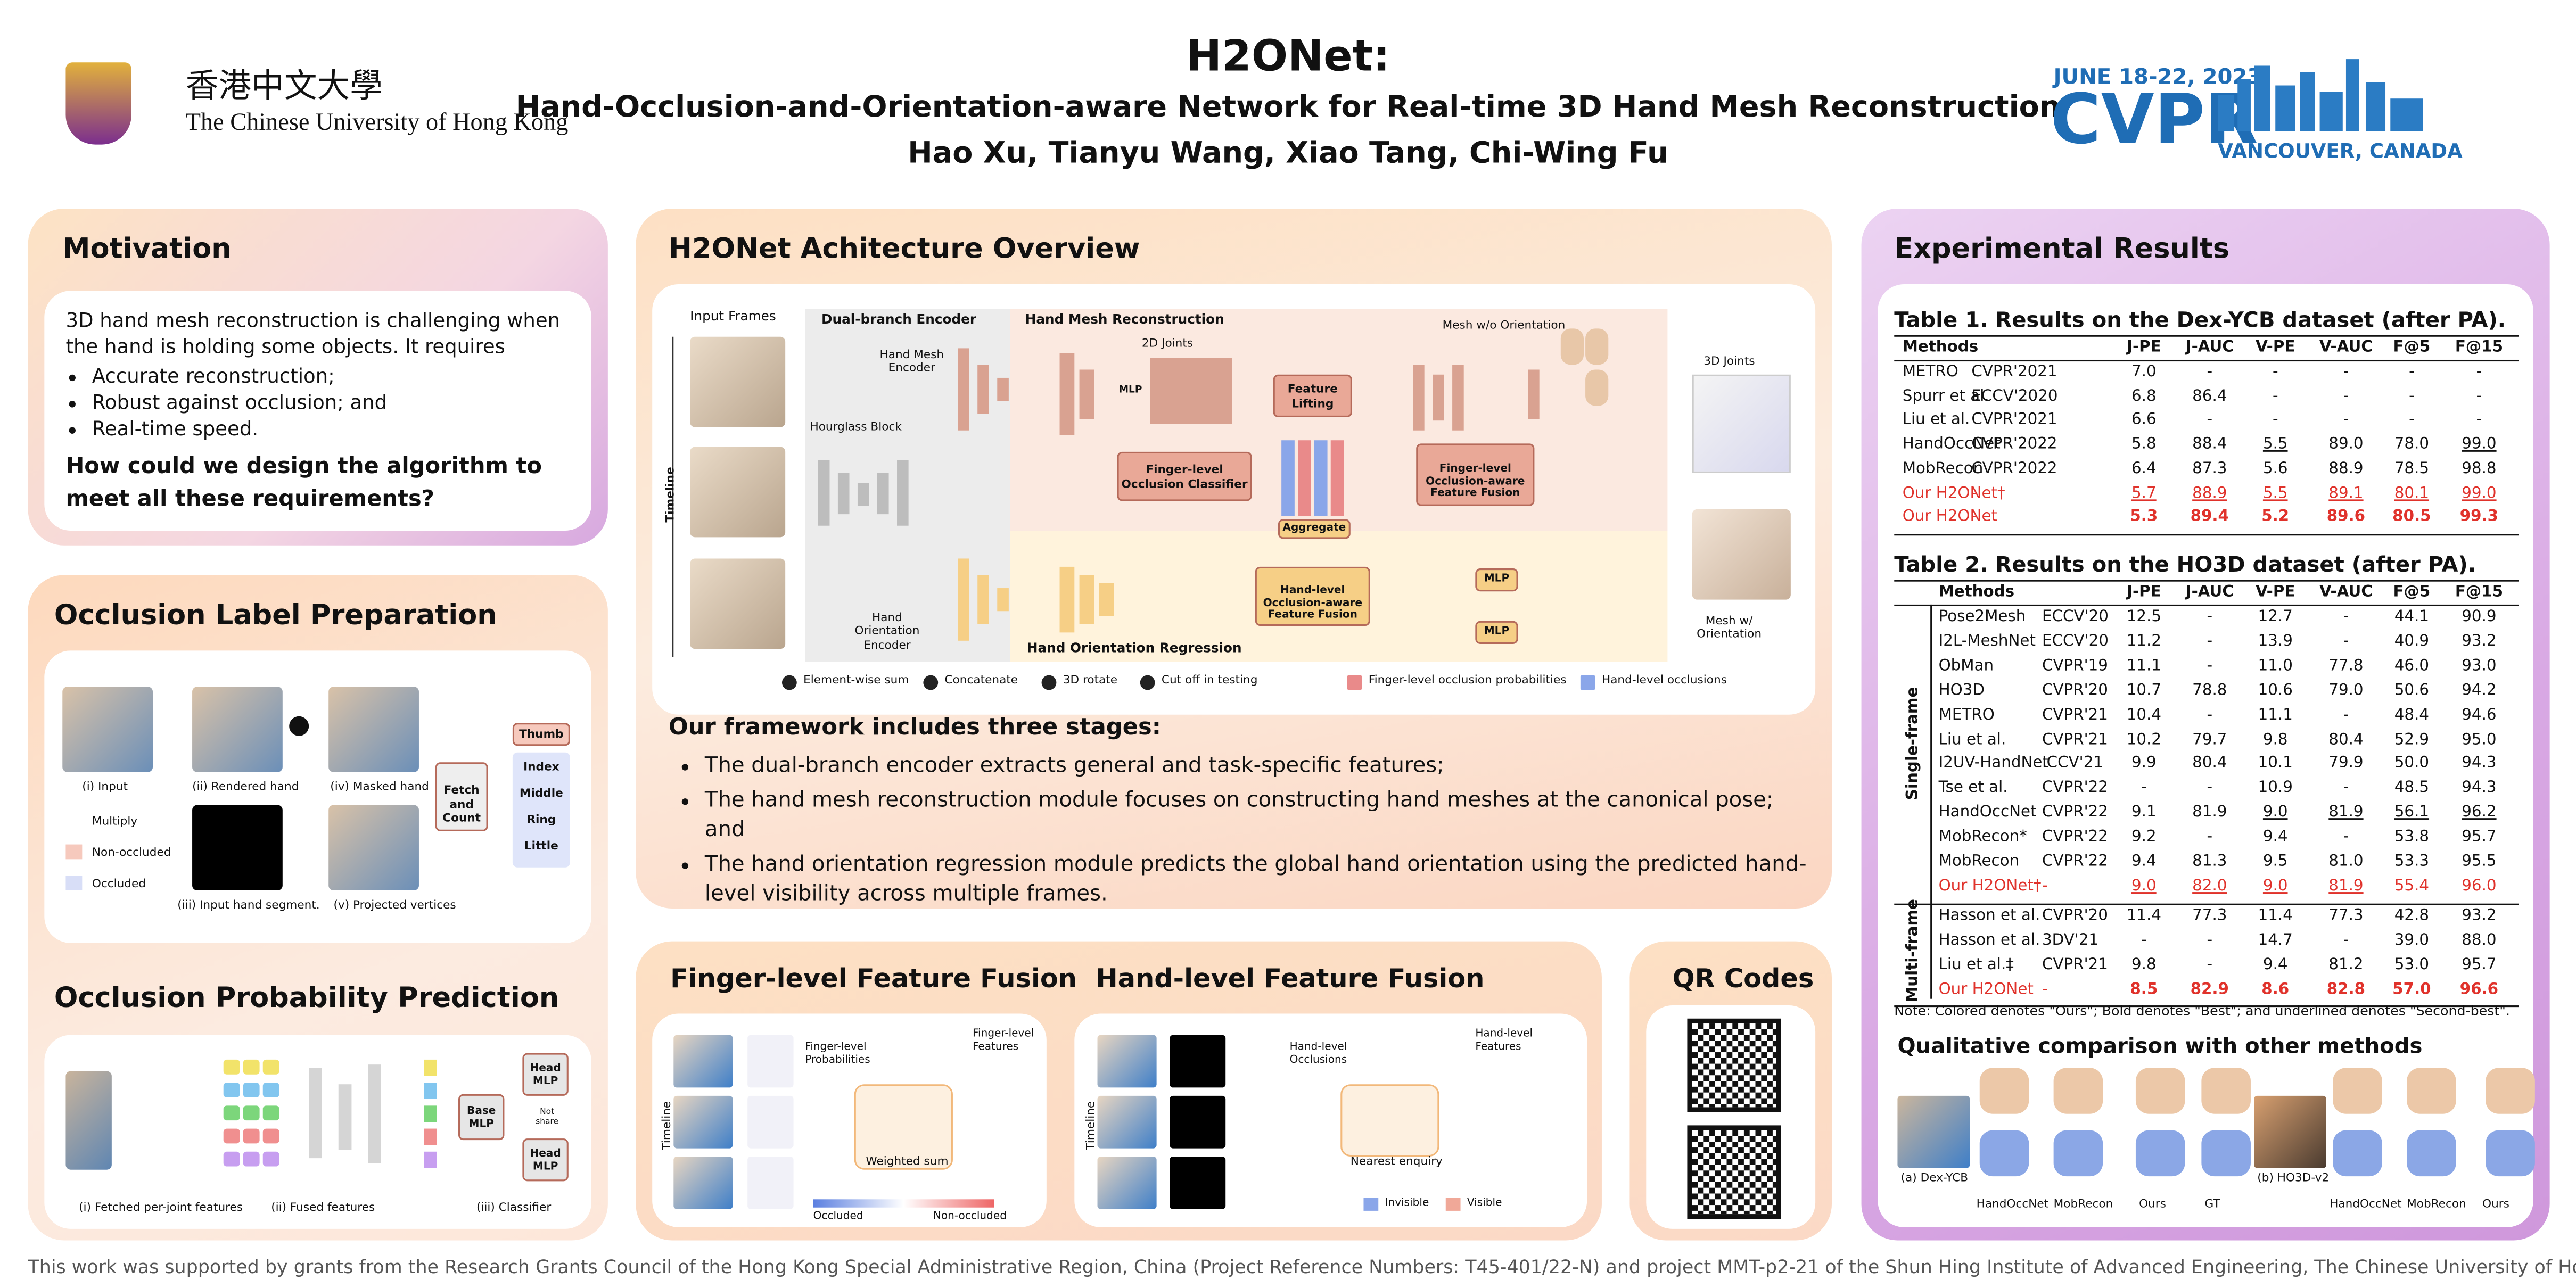 The width and height of the screenshot is (2576, 1288). Describe the element at coordinates (1288, 478) in the screenshot. I see `probability-bar` at that location.